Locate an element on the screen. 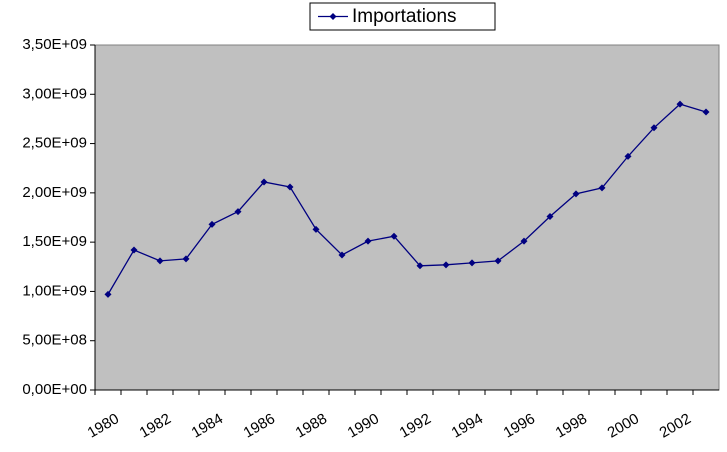  y-tick-label: 2,50E+09 is located at coordinates (54, 143).